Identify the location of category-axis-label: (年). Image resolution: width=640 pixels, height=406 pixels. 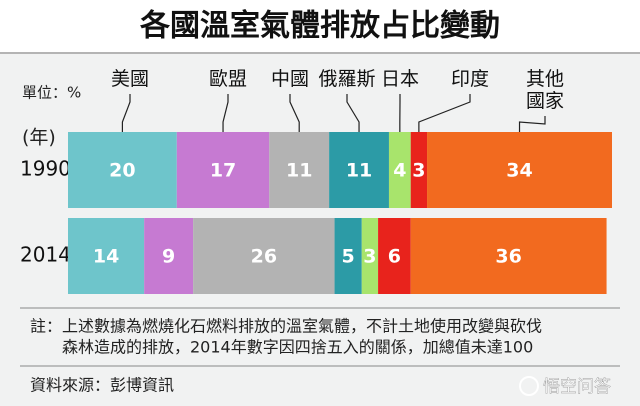
(39, 138).